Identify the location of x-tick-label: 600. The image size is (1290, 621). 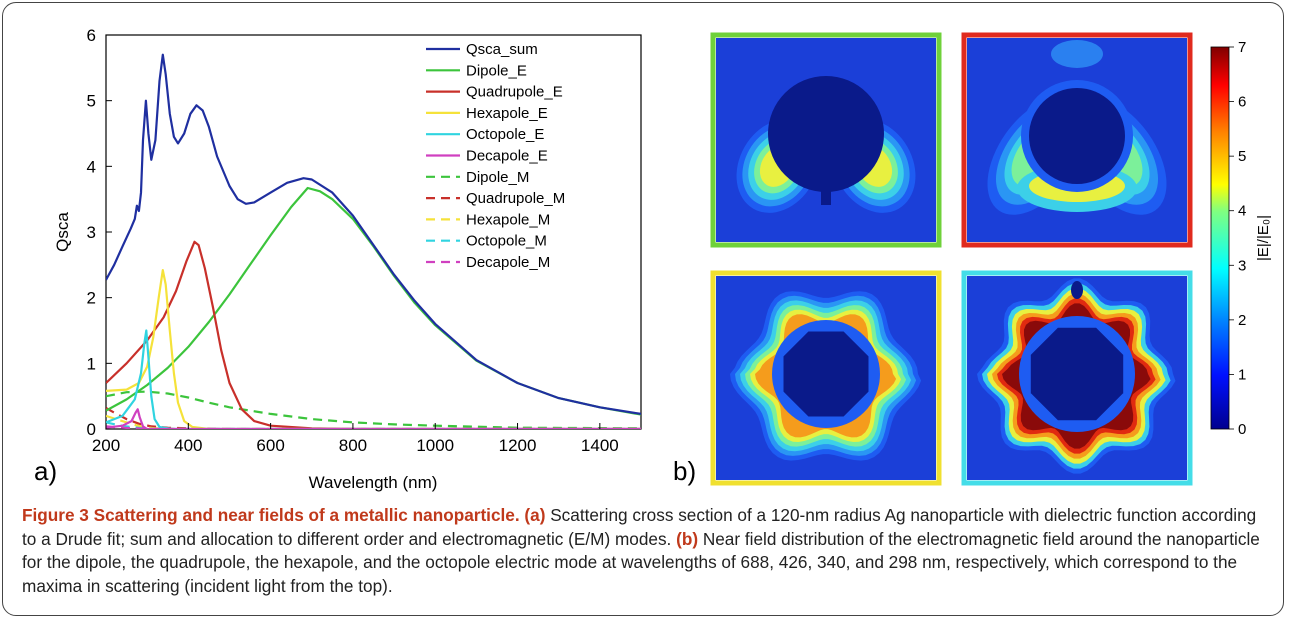
(270, 445).